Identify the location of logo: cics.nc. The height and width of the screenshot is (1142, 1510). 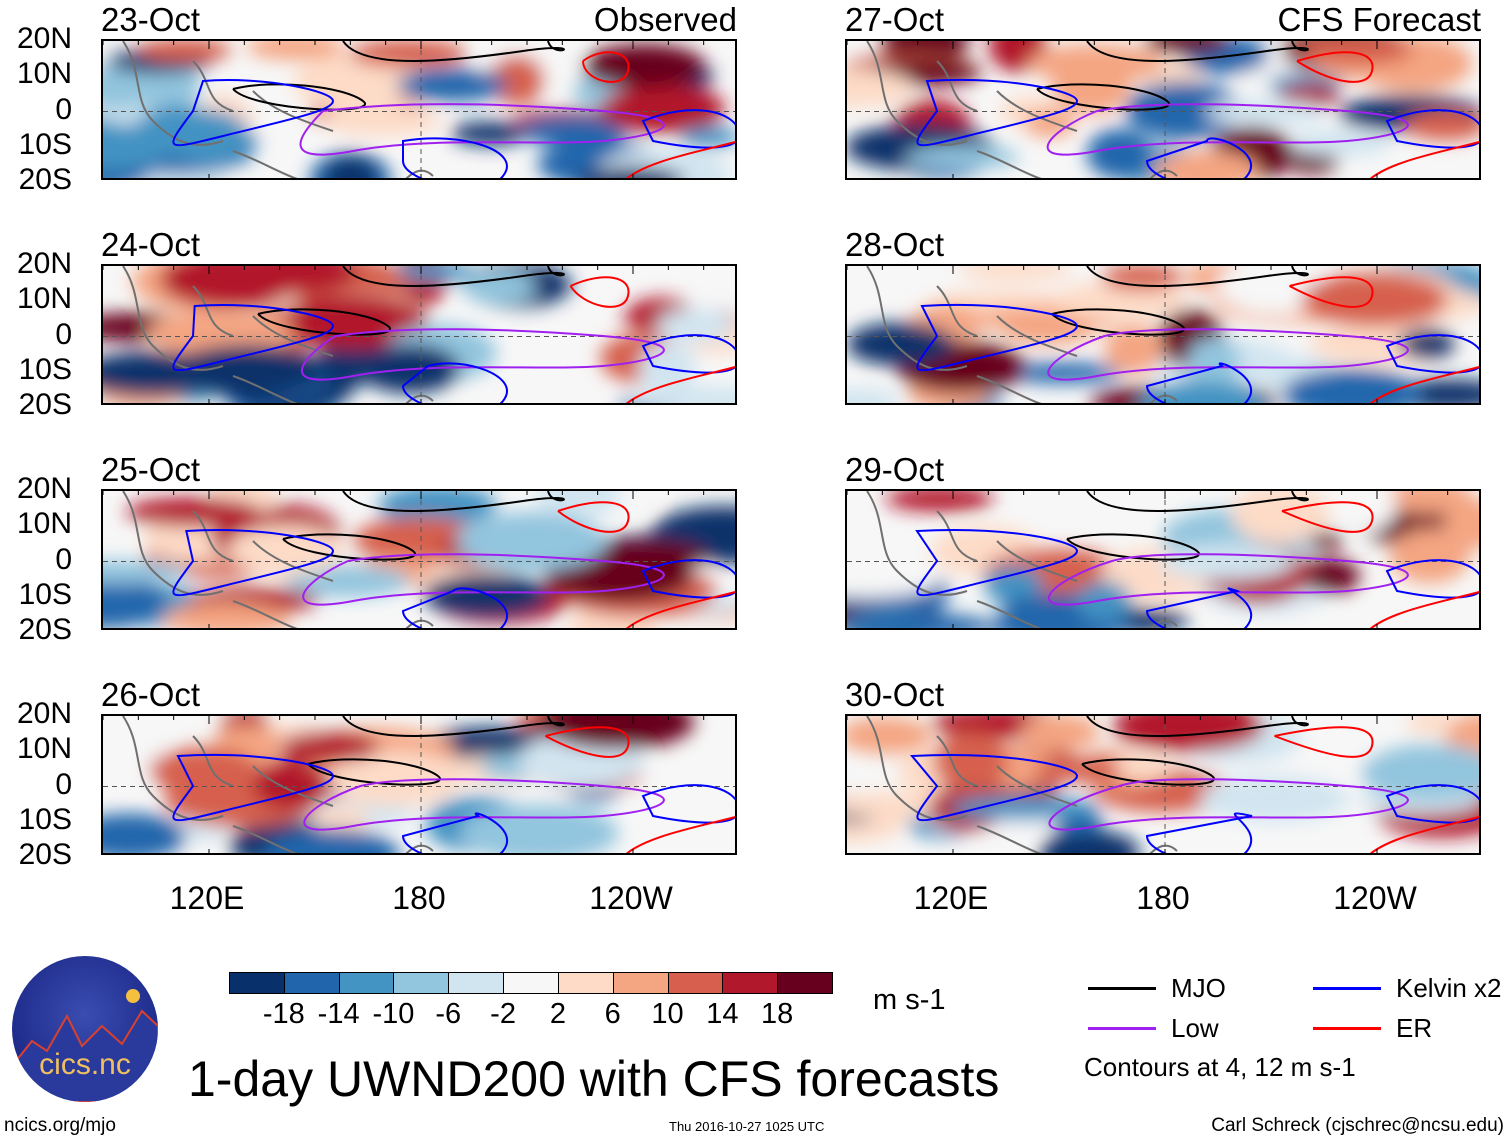
(85, 1029).